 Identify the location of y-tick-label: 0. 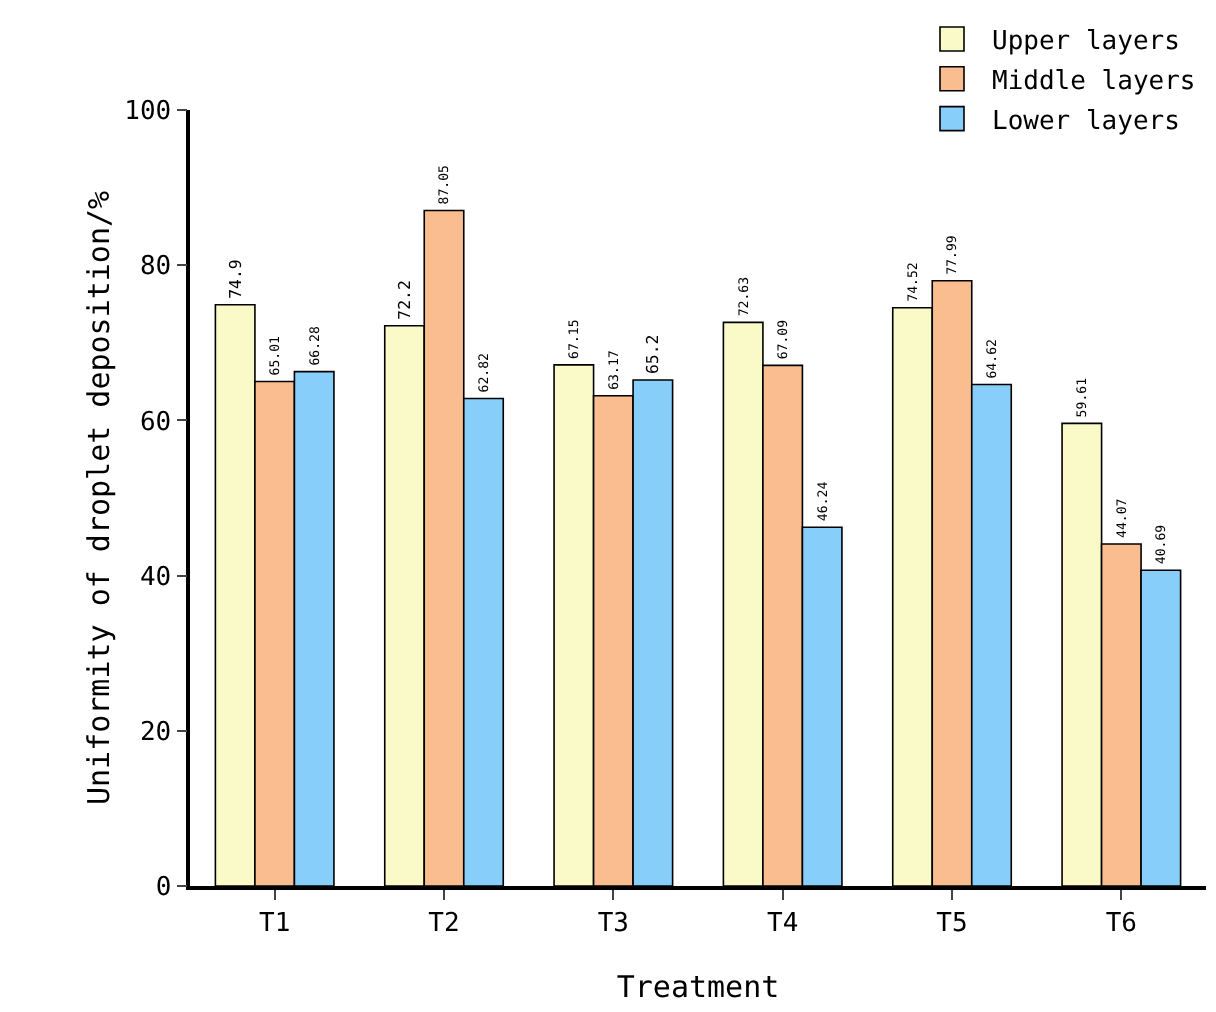
(163, 888).